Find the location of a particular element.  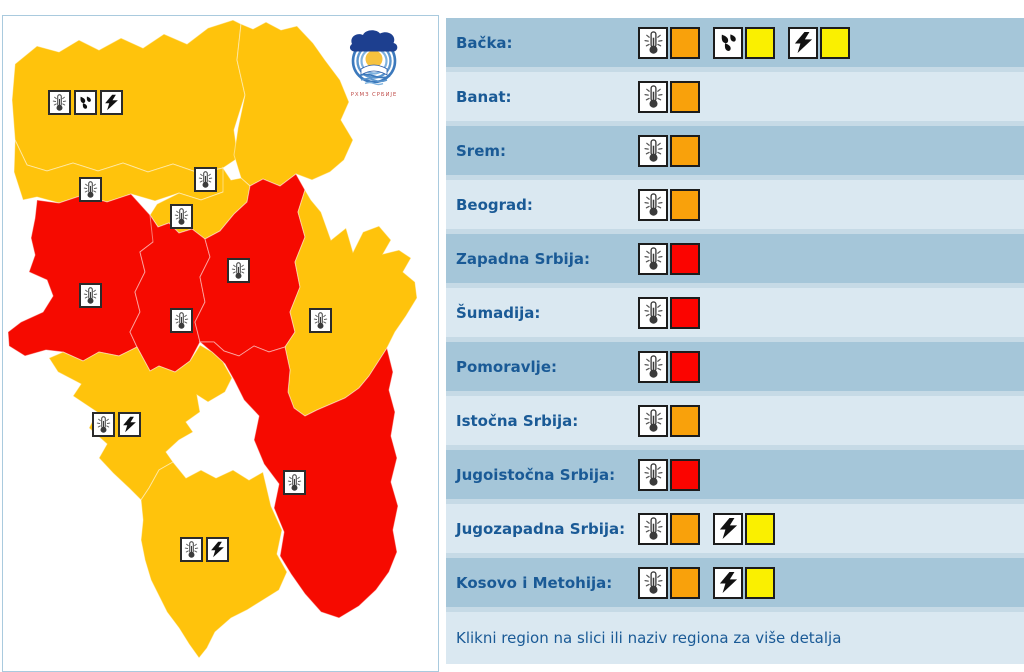

region-row: Beograd: is located at coordinates (735, 204).